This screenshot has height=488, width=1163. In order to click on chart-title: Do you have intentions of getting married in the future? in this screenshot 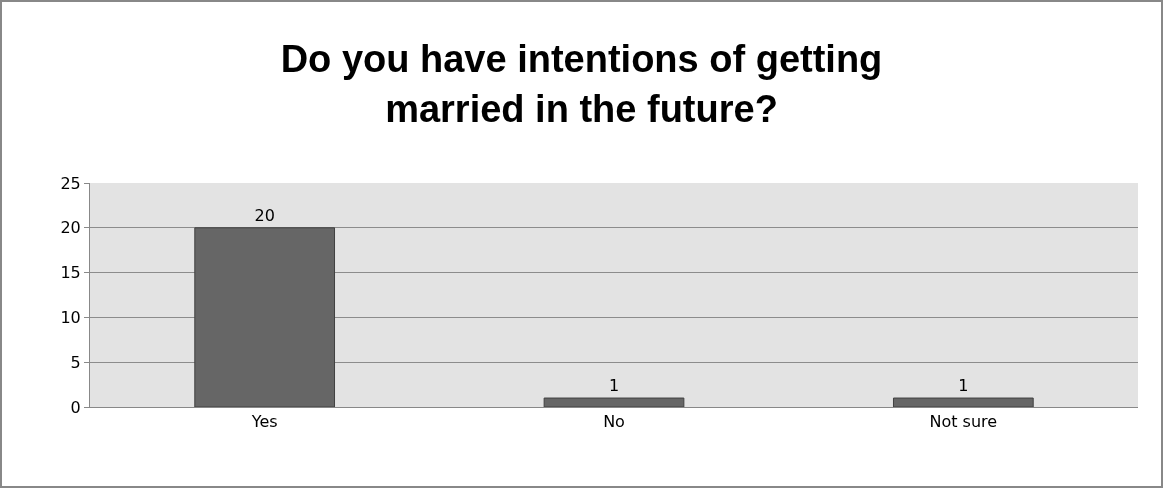, I will do `click(581, 84)`.